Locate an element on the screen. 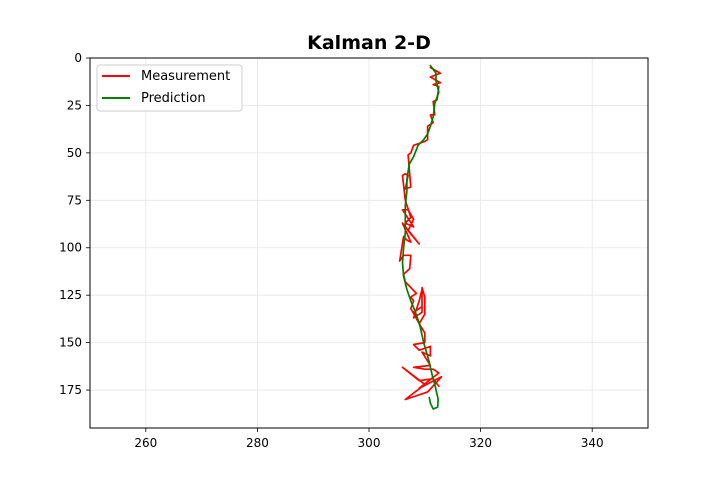 This screenshot has width=720, height=480. y-tick-label: 175 is located at coordinates (70, 390).